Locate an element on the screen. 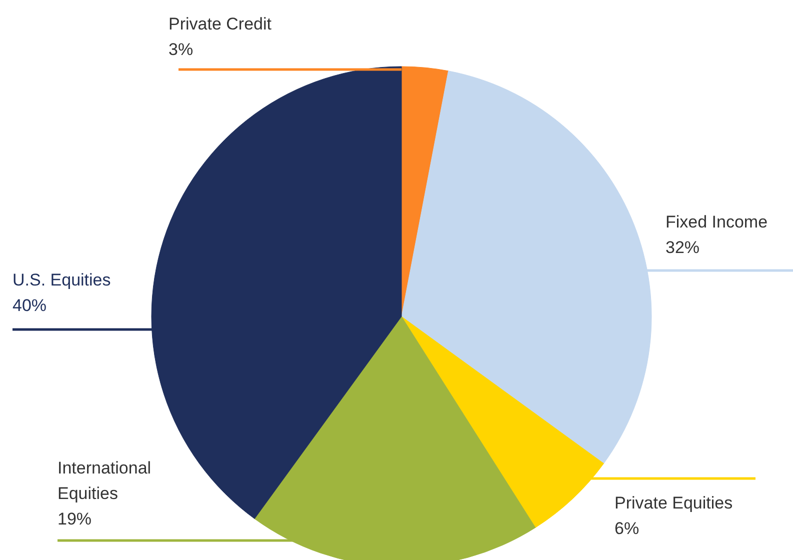  data-label: 19% is located at coordinates (75, 519).